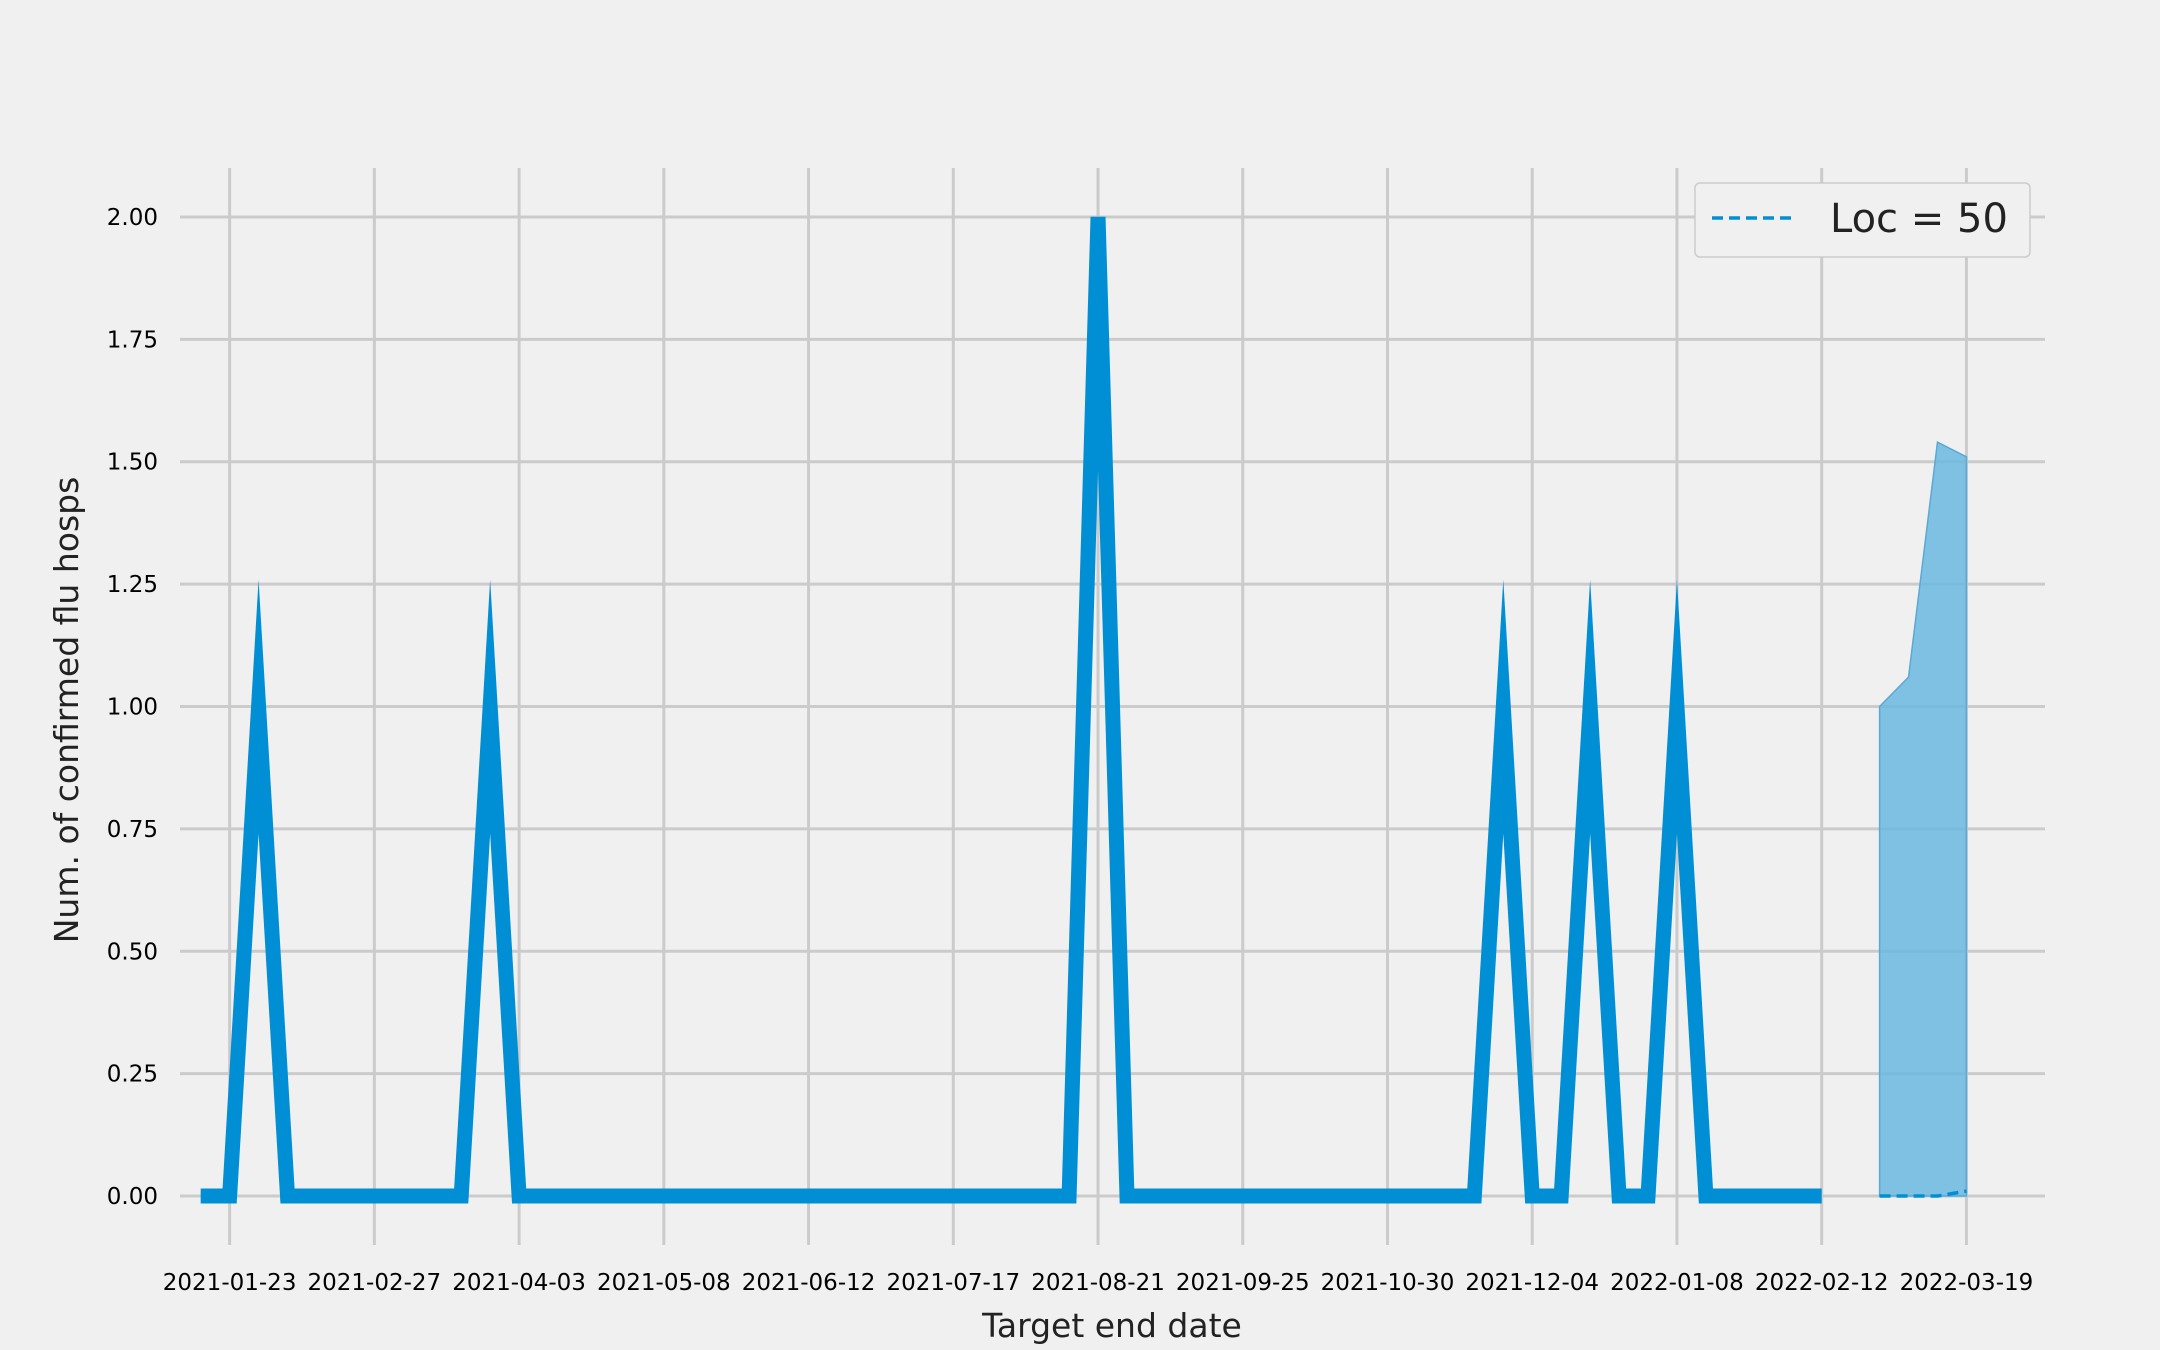 Image resolution: width=2160 pixels, height=1350 pixels. What do you see at coordinates (1923, 1193) in the screenshot?
I see `forecast-median-line` at bounding box center [1923, 1193].